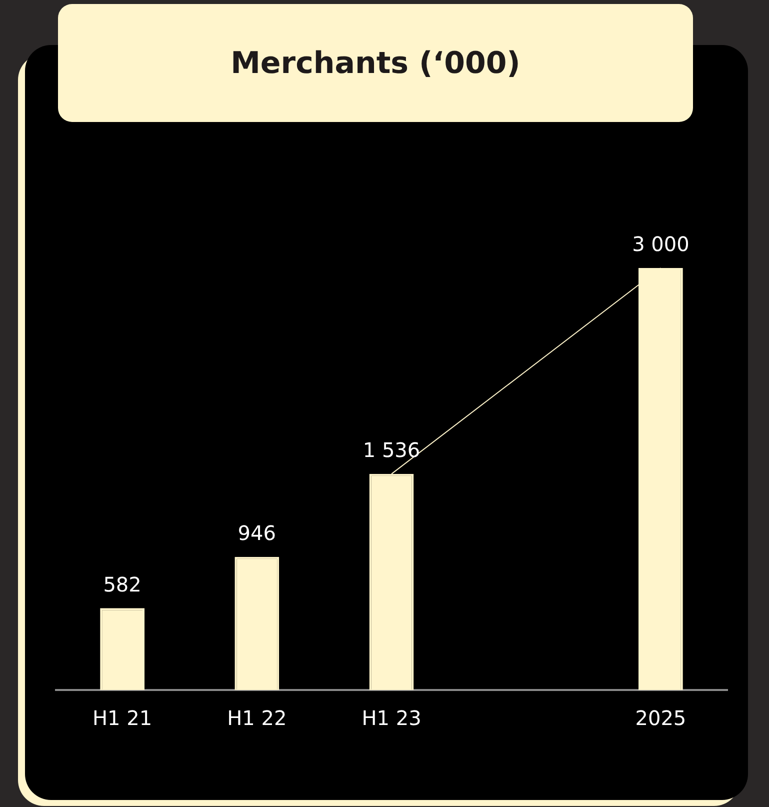  Describe the element at coordinates (392, 718) in the screenshot. I see `x-tick-label: H1 23` at that location.